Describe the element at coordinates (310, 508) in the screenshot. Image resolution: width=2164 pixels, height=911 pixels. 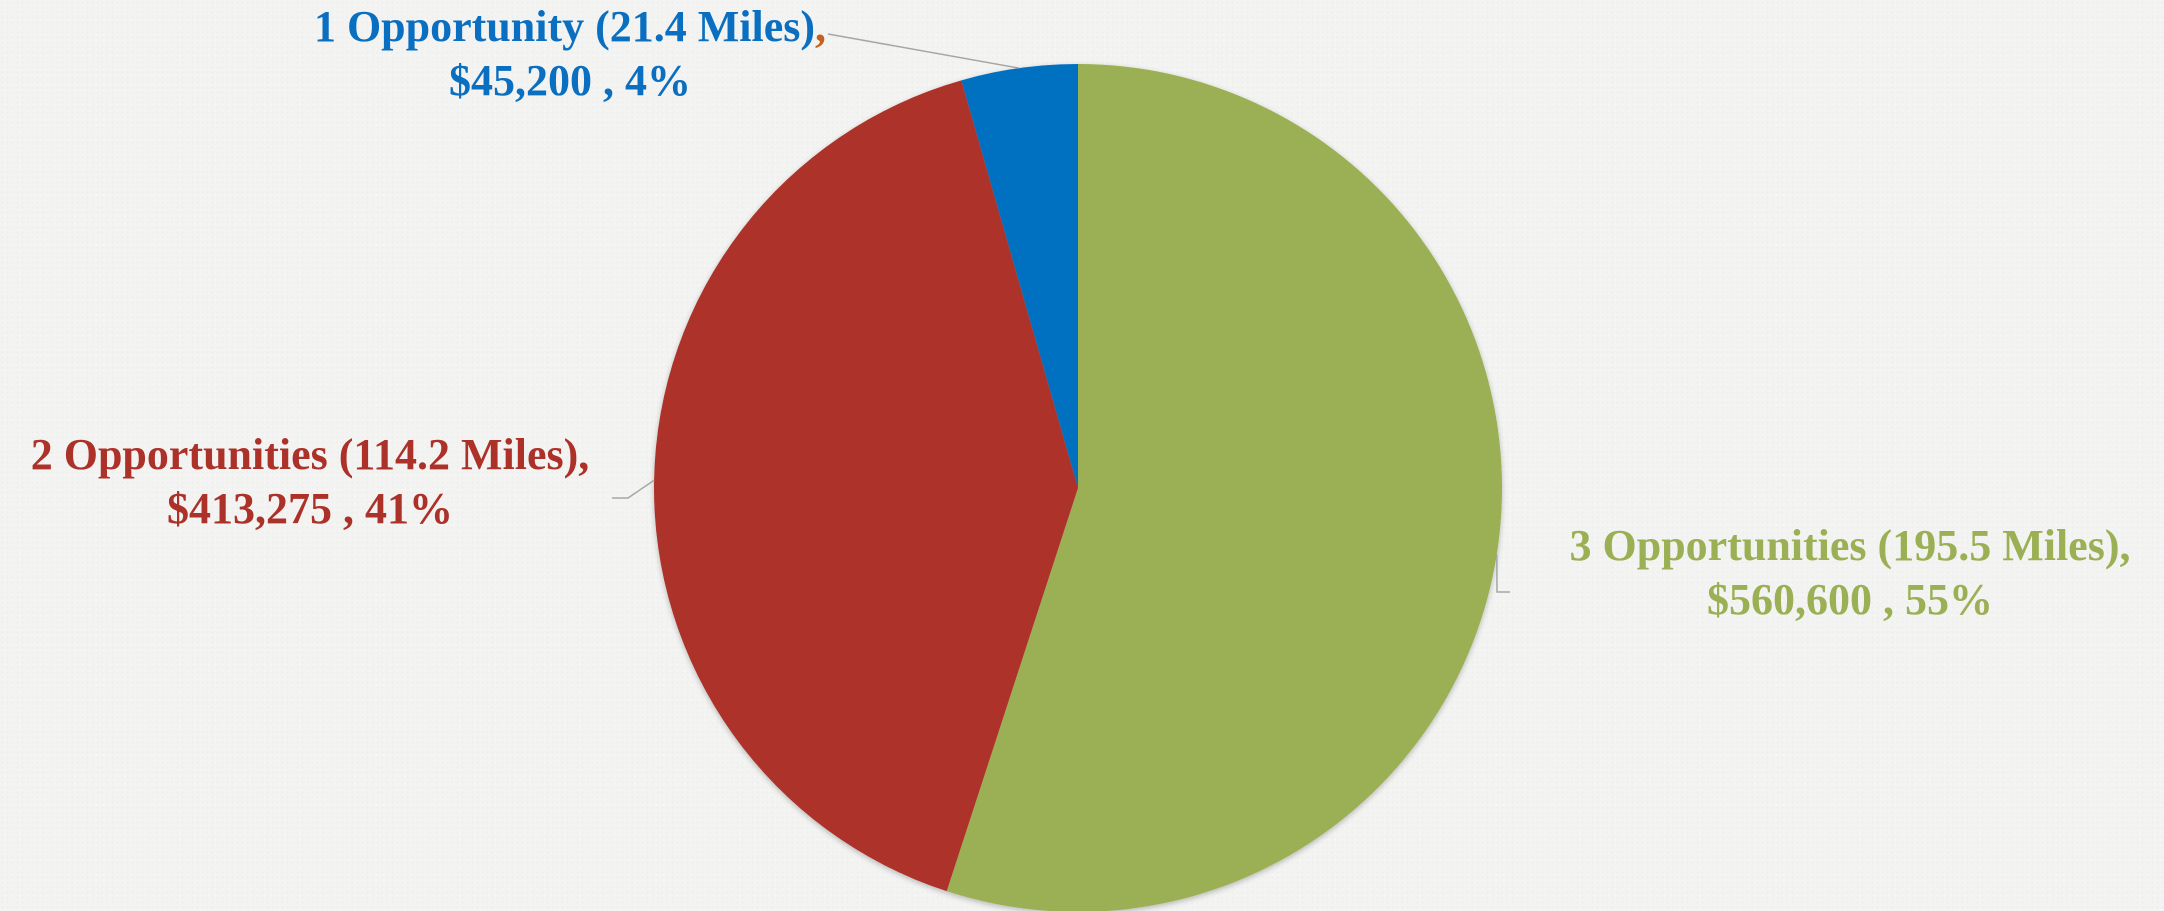
I see `slice-label-2-line2: $413,275 , 41%` at that location.